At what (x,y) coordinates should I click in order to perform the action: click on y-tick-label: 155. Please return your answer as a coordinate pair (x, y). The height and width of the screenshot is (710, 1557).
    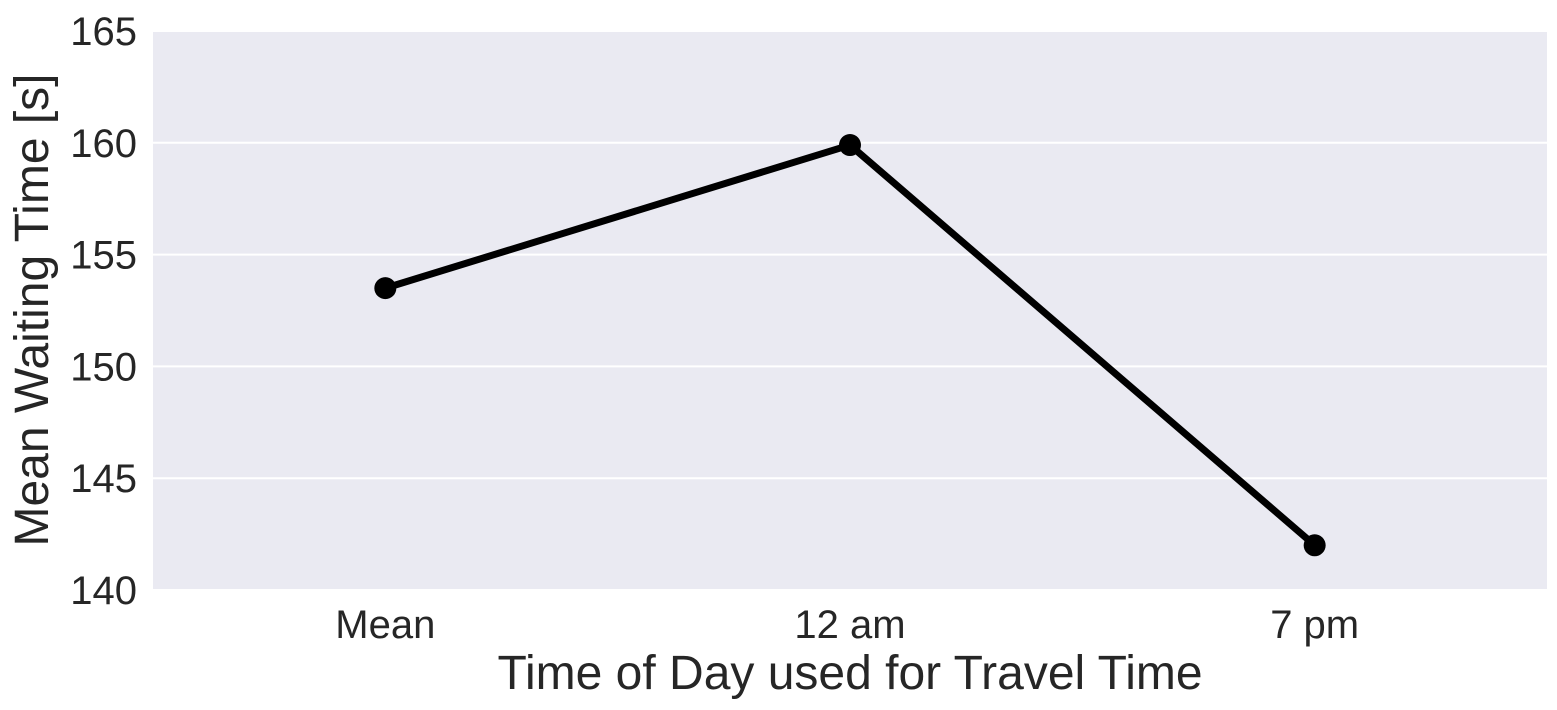
    Looking at the image, I should click on (103, 256).